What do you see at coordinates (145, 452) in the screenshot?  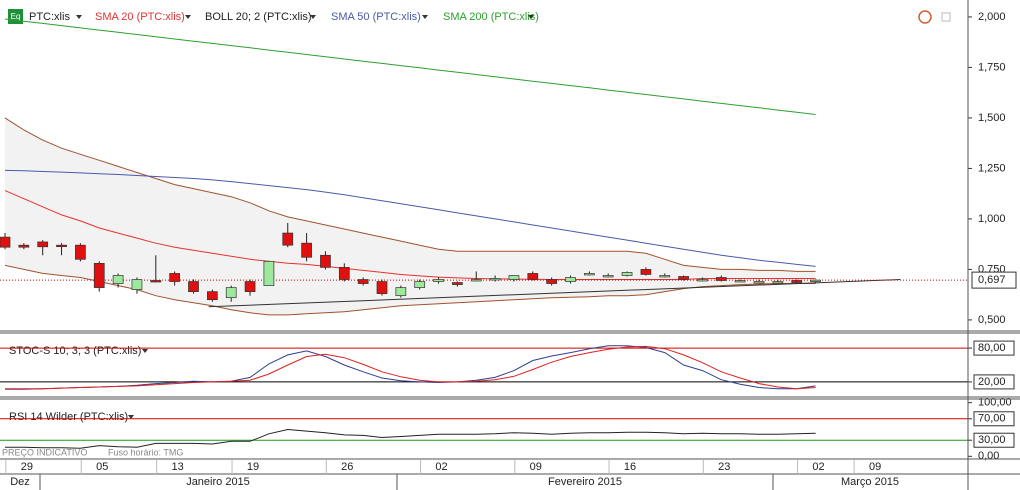 I see `footer-note: Fuso horário: TMG` at bounding box center [145, 452].